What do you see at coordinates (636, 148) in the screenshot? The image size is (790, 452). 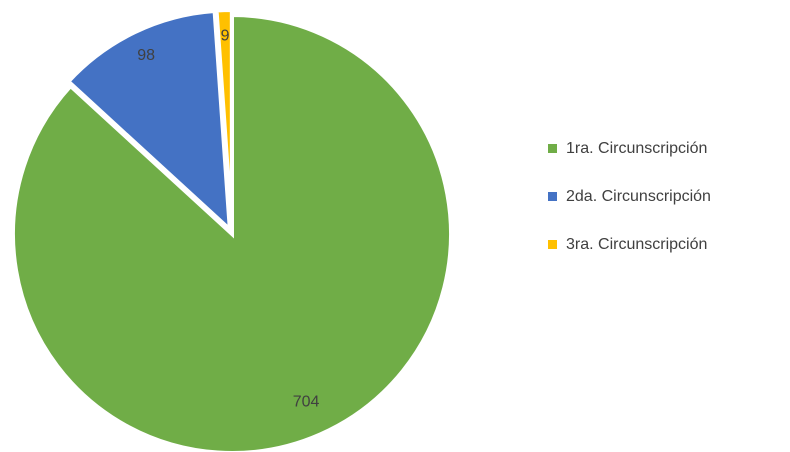 I see `legend-label: 1ra. Circunscripción` at bounding box center [636, 148].